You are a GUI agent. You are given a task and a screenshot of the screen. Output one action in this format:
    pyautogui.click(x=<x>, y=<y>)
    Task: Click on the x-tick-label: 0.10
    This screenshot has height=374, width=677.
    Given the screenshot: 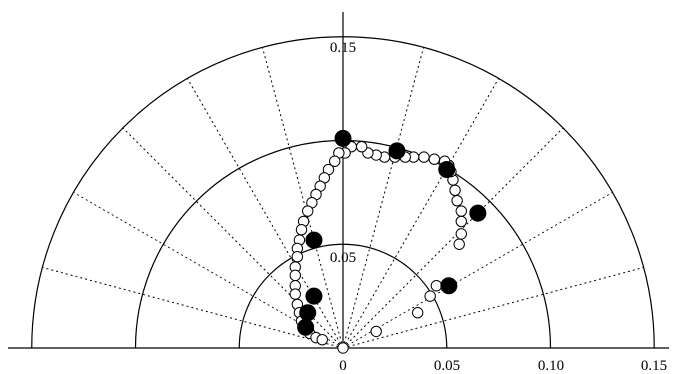 What is the action you would take?
    pyautogui.click(x=551, y=366)
    